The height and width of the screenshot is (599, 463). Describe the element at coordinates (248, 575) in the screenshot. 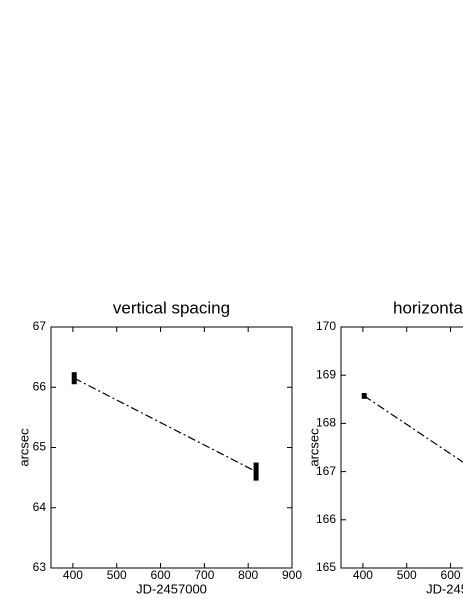

I see `x-tick-label: 800` at that location.